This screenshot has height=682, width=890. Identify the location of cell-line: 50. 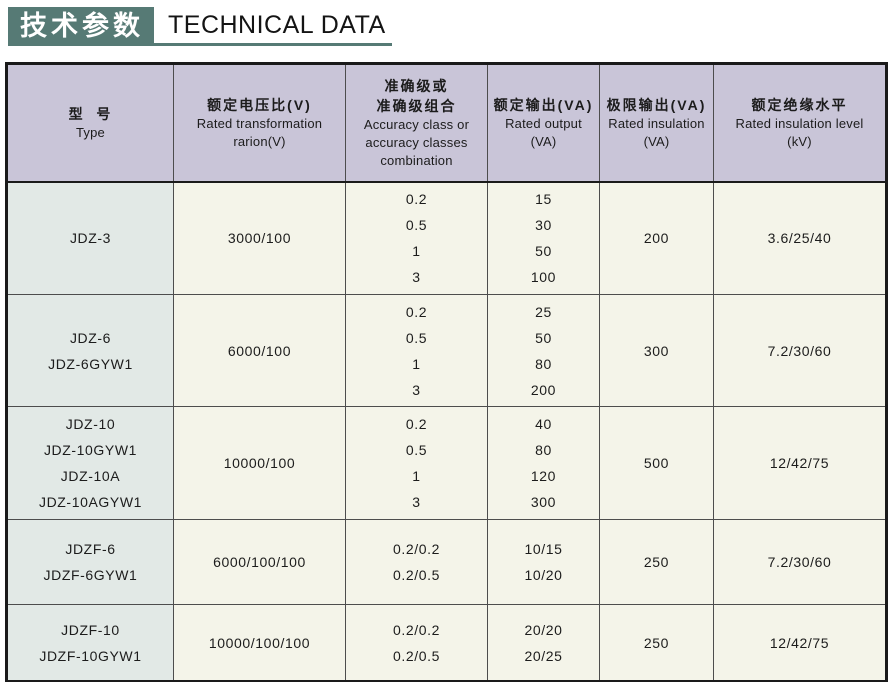
(543, 251).